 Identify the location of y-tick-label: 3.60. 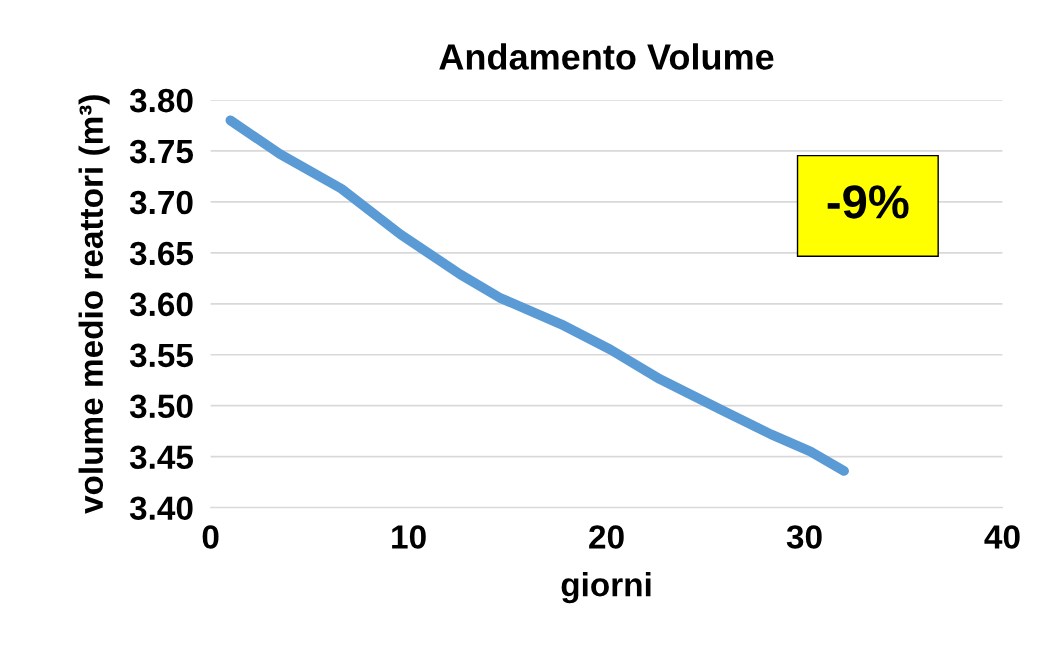
(161, 304).